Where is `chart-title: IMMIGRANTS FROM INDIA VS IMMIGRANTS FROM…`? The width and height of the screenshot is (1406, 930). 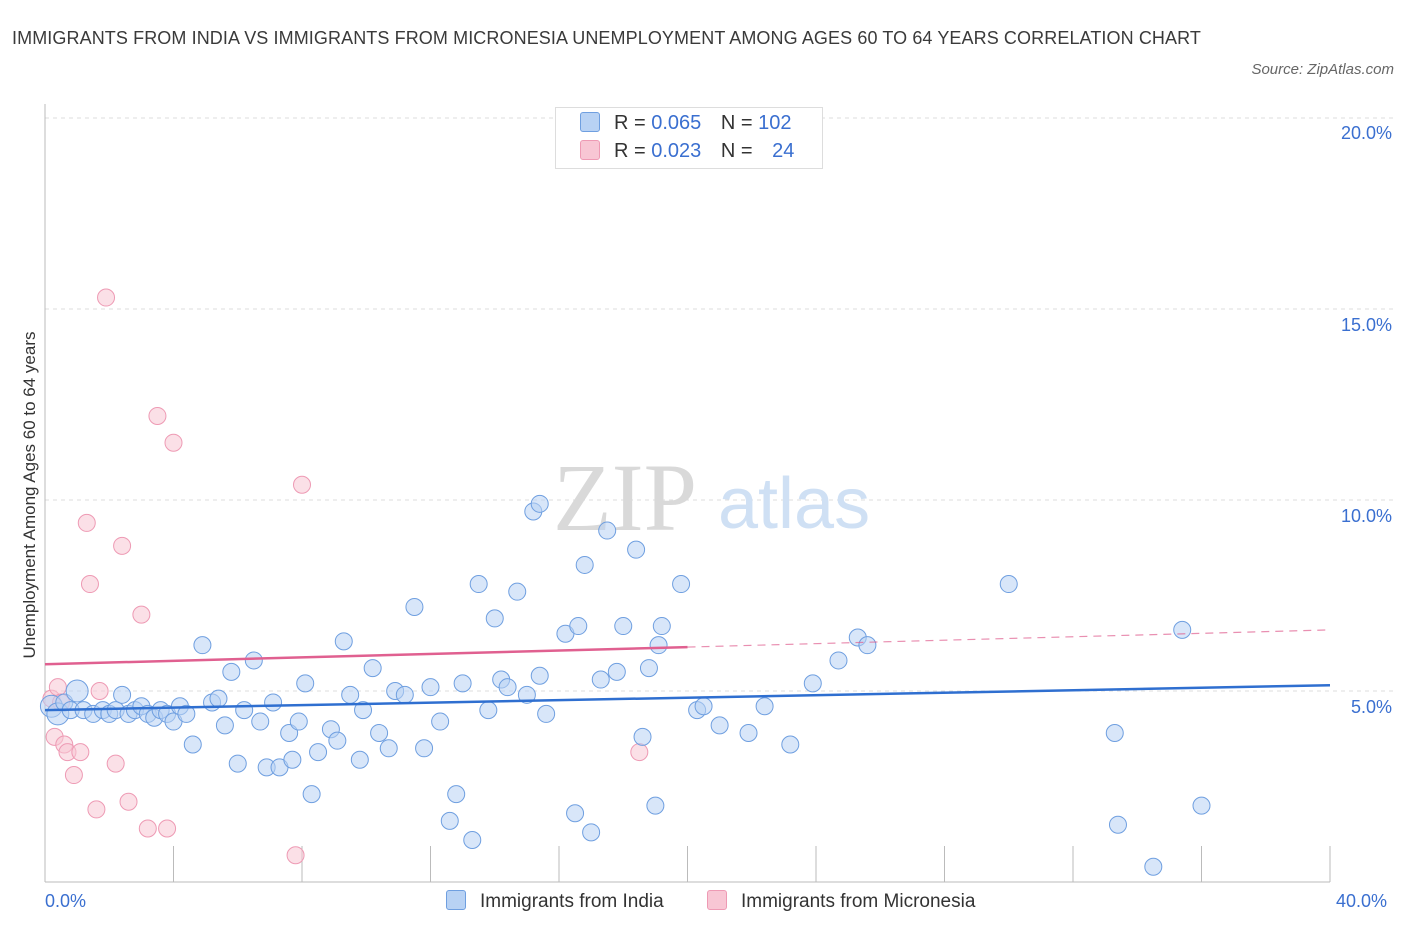
chart-title: IMMIGRANTS FROM INDIA VS IMMIGRANTS FROM… is located at coordinates (606, 38).